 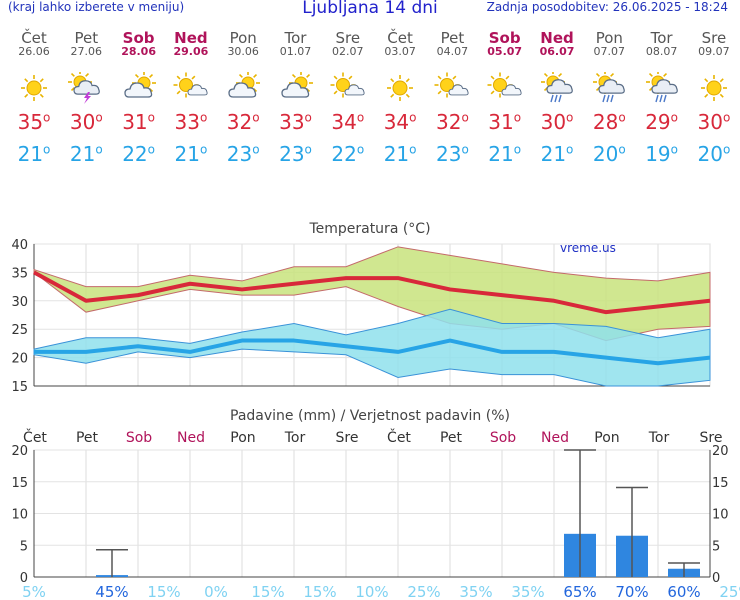 What do you see at coordinates (96, 7) in the screenshot?
I see `location-hint: (kraj lahko izberete v meniju)` at bounding box center [96, 7].